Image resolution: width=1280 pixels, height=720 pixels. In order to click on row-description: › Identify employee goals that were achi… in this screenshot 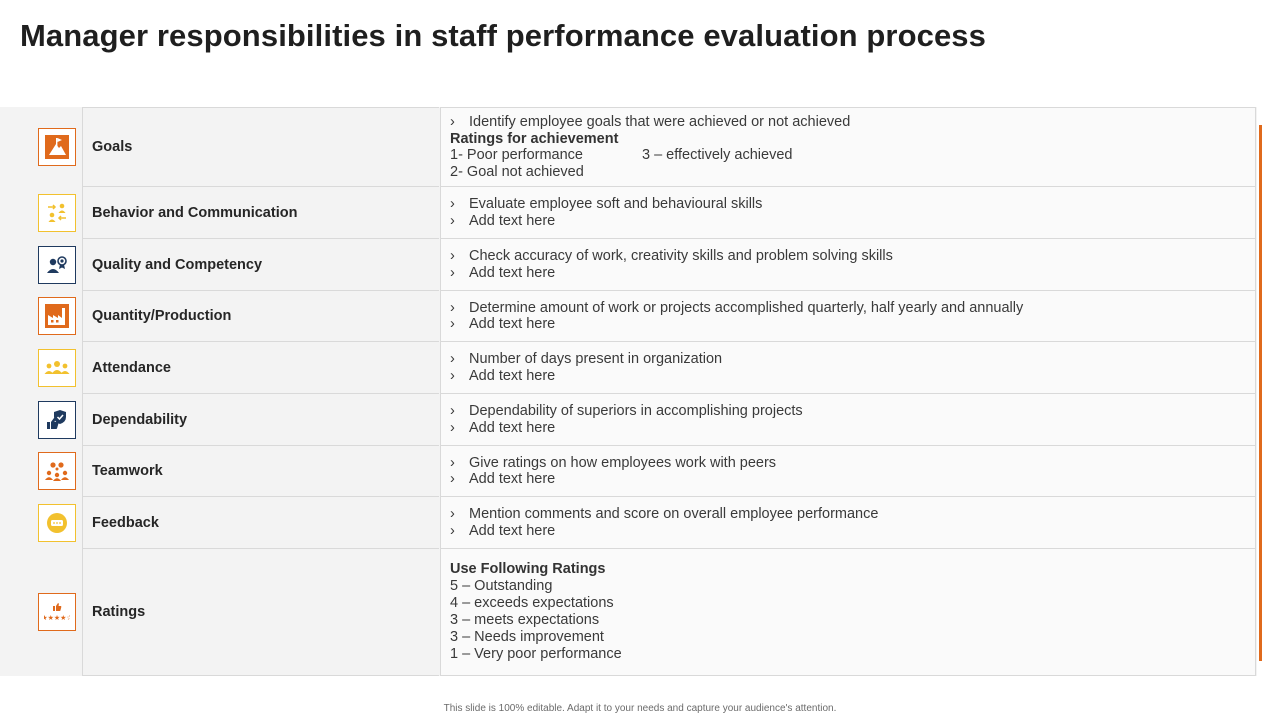, I will do `click(848, 147)`.